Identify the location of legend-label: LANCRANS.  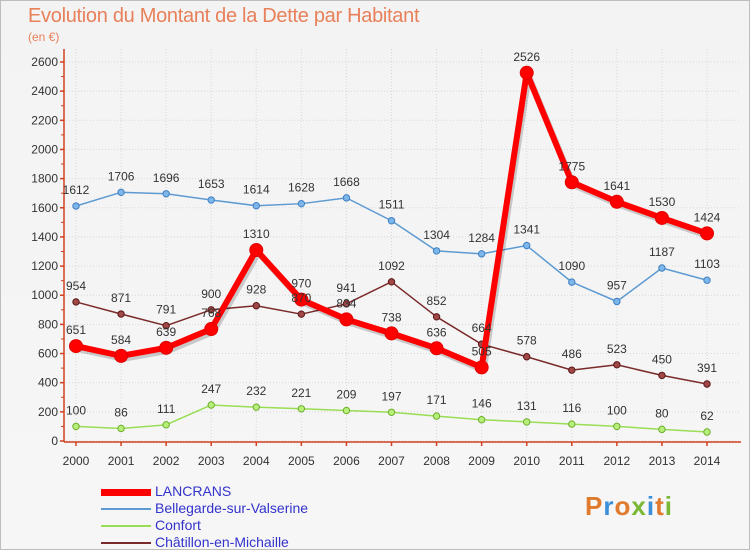
(193, 491).